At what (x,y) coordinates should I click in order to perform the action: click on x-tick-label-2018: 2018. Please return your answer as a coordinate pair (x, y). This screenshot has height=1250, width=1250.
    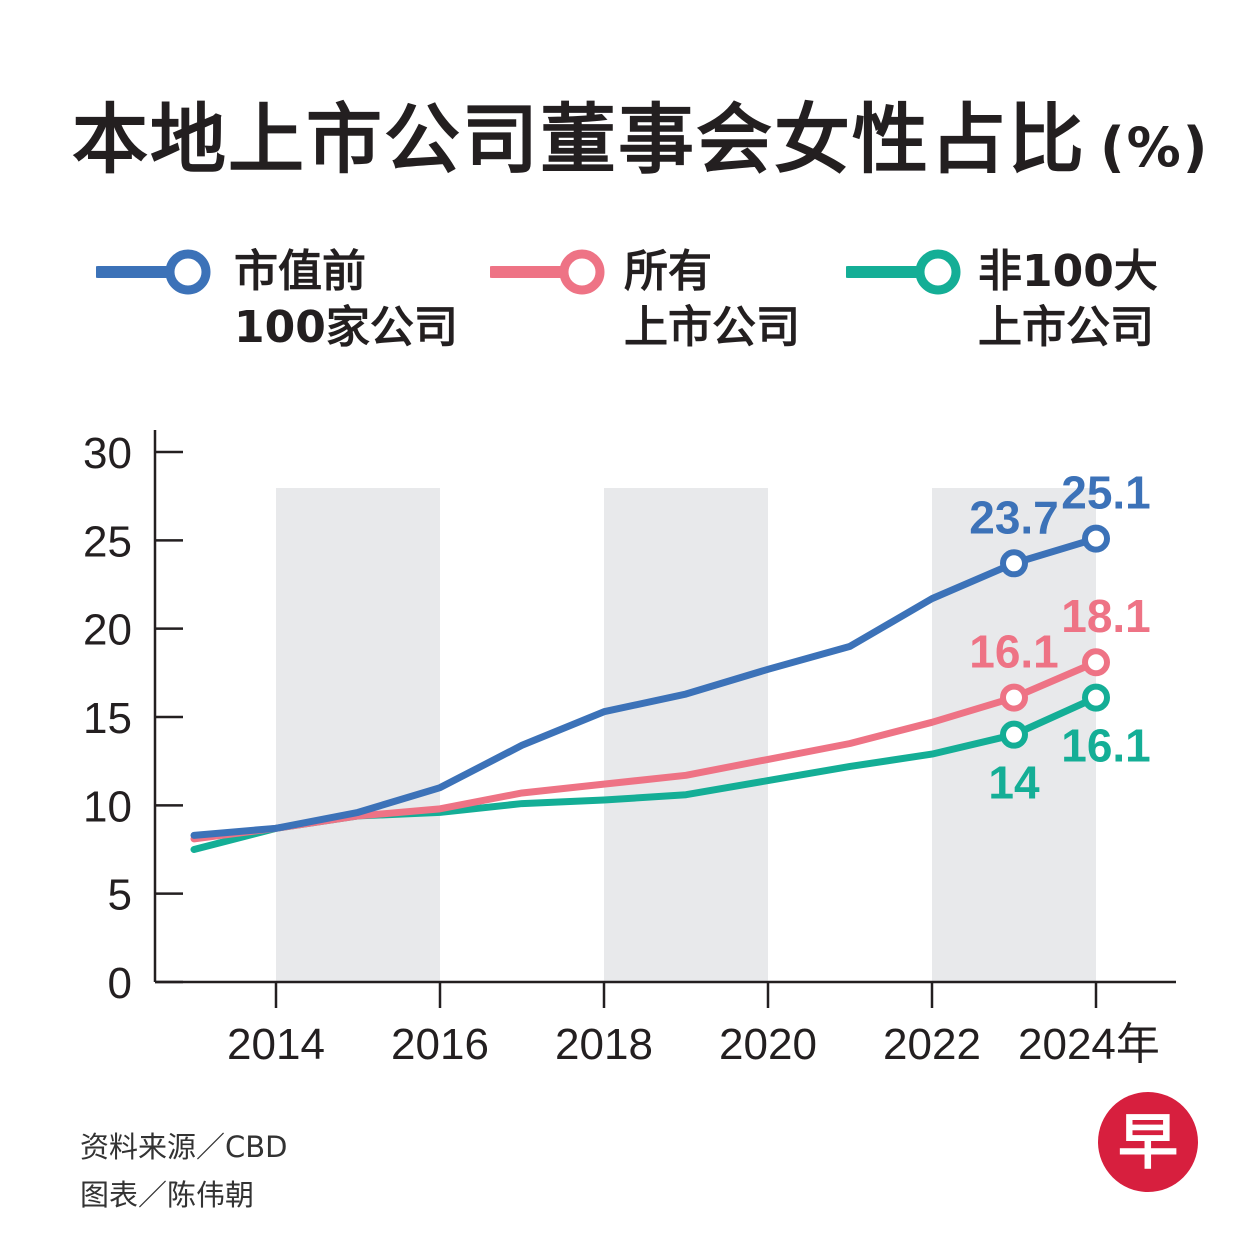
    Looking at the image, I should click on (604, 1044).